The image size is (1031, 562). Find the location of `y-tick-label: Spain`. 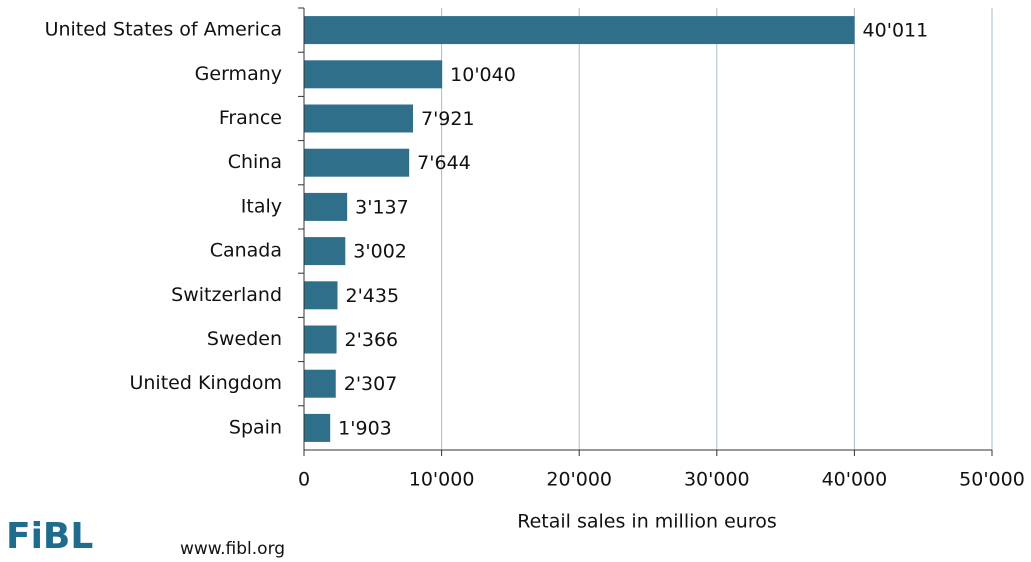

y-tick-label: Spain is located at coordinates (255, 427).